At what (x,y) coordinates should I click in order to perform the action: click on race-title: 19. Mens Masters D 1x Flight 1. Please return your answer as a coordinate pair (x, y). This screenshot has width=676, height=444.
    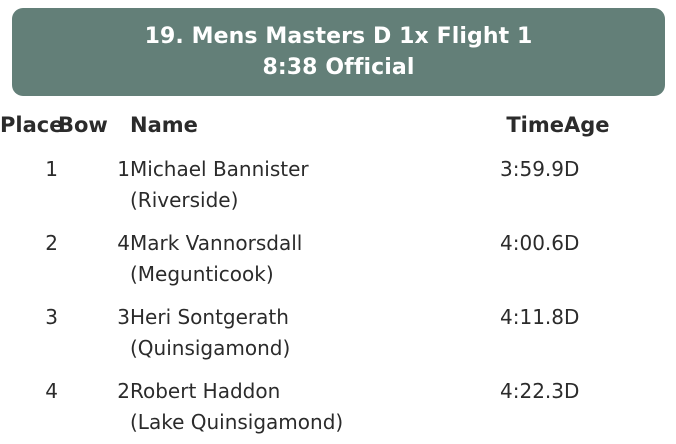
    Looking at the image, I should click on (338, 36).